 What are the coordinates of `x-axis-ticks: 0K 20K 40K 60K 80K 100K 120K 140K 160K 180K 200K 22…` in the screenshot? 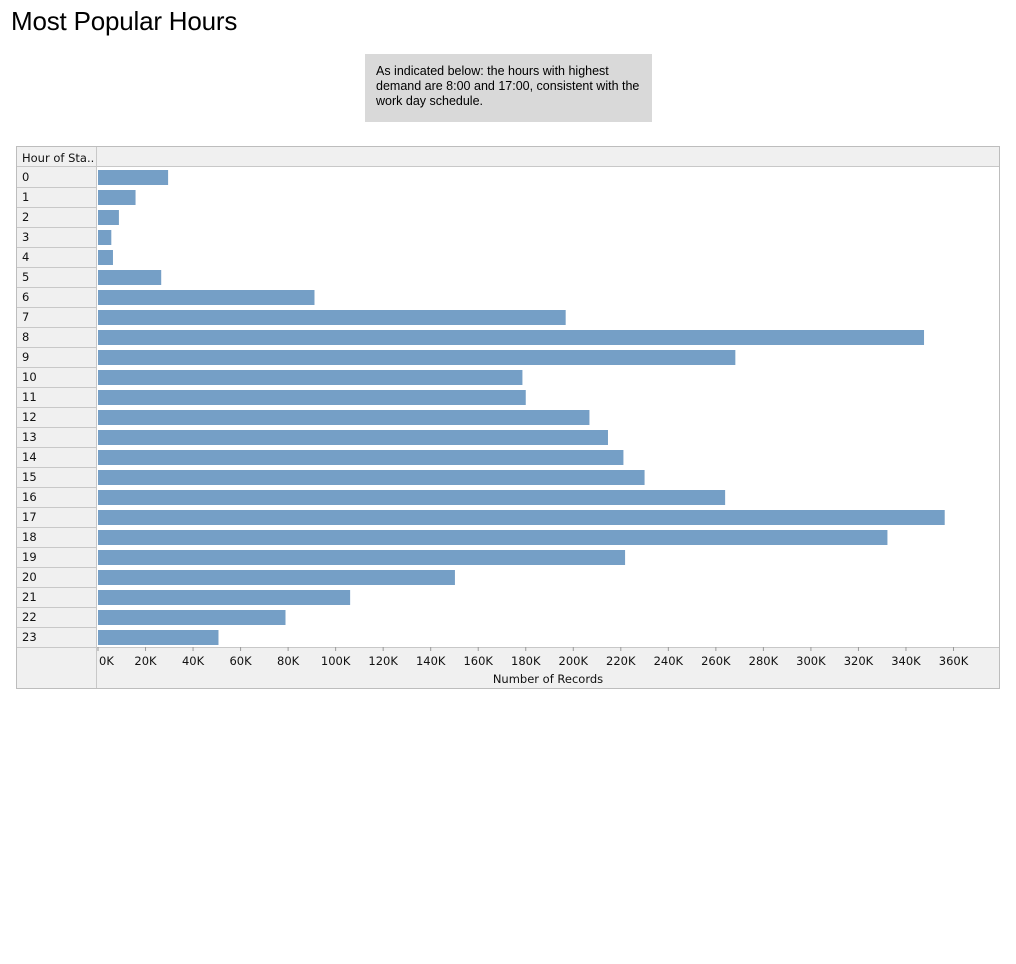 It's located at (533, 657).